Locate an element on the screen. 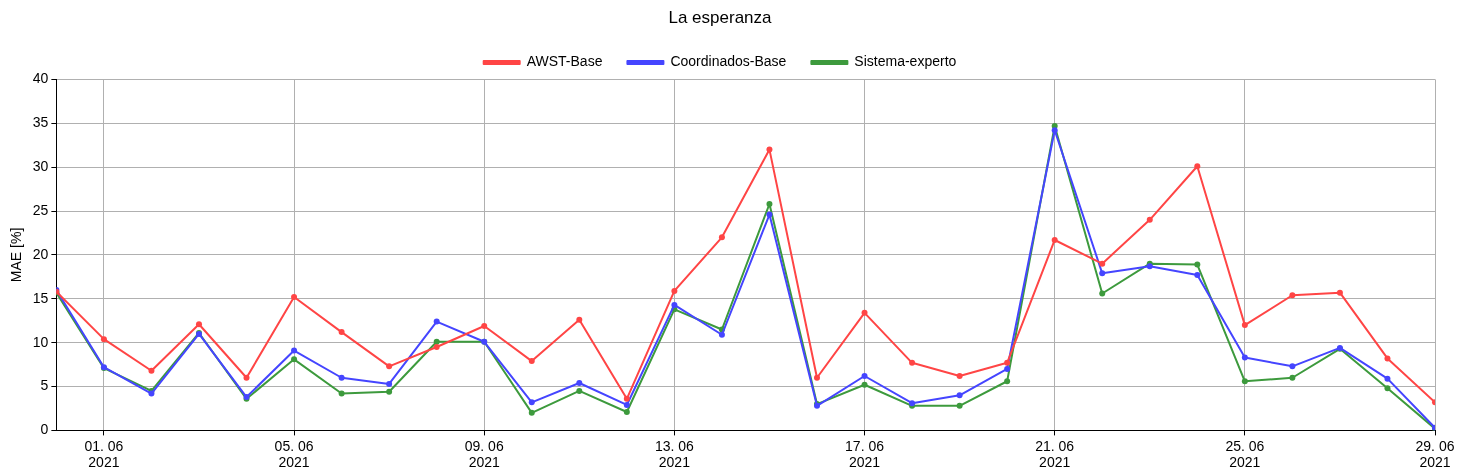  y-tick-label: 0 is located at coordinates (44, 429).